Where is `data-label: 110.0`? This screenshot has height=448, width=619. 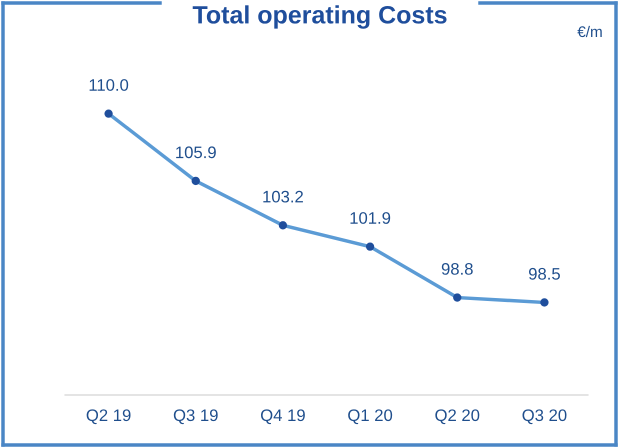
data-label: 110.0 is located at coordinates (109, 85).